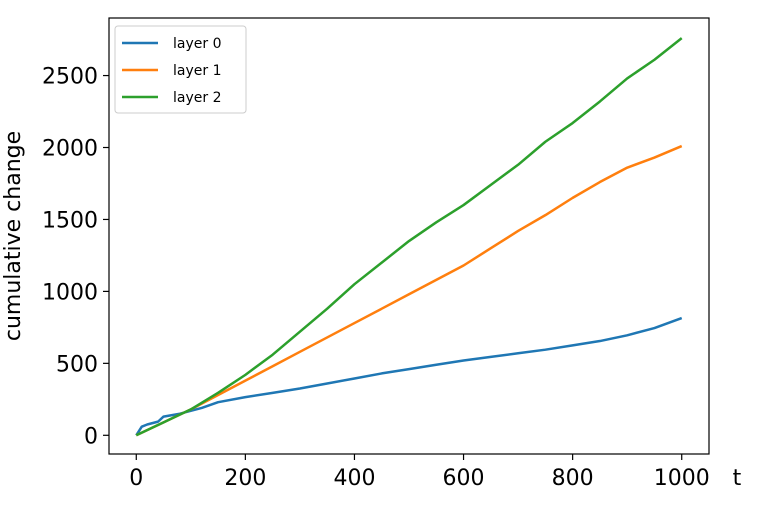  What do you see at coordinates (77, 364) in the screenshot?
I see `y-tick-label: 500` at bounding box center [77, 364].